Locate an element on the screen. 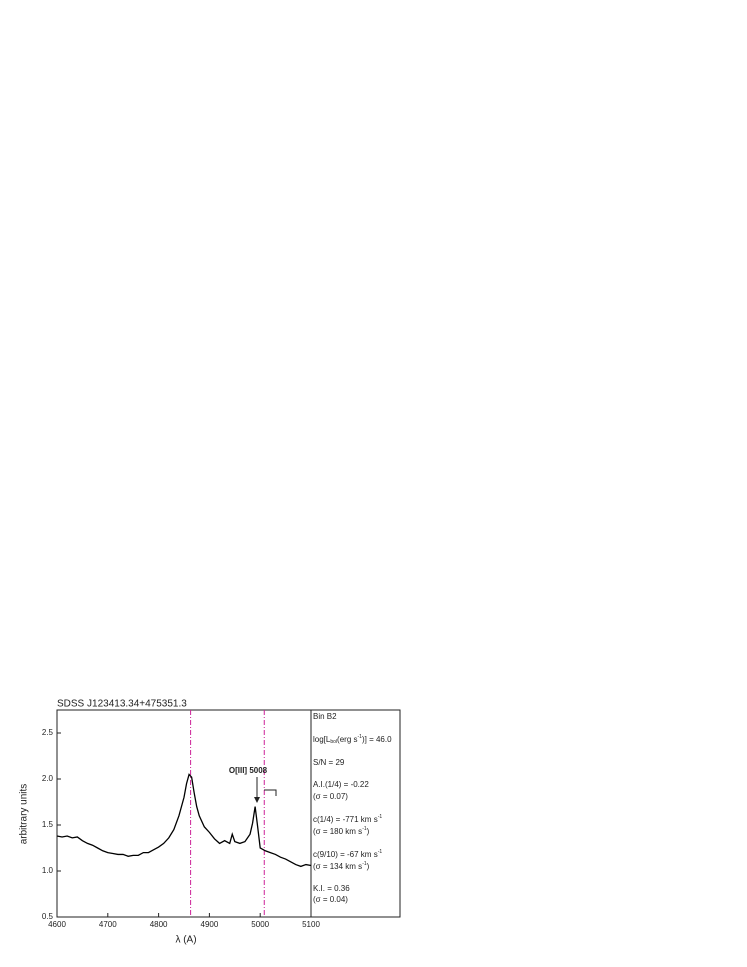 Image resolution: width=747 pixels, height=967 pixels. panel-text-part: log[L is located at coordinates (322, 739).